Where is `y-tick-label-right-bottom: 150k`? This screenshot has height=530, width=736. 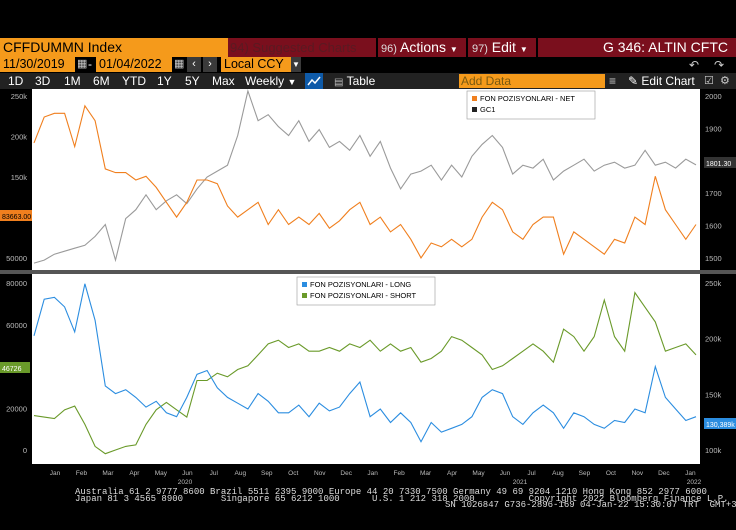 y-tick-label-right-bottom: 150k is located at coordinates (713, 394).